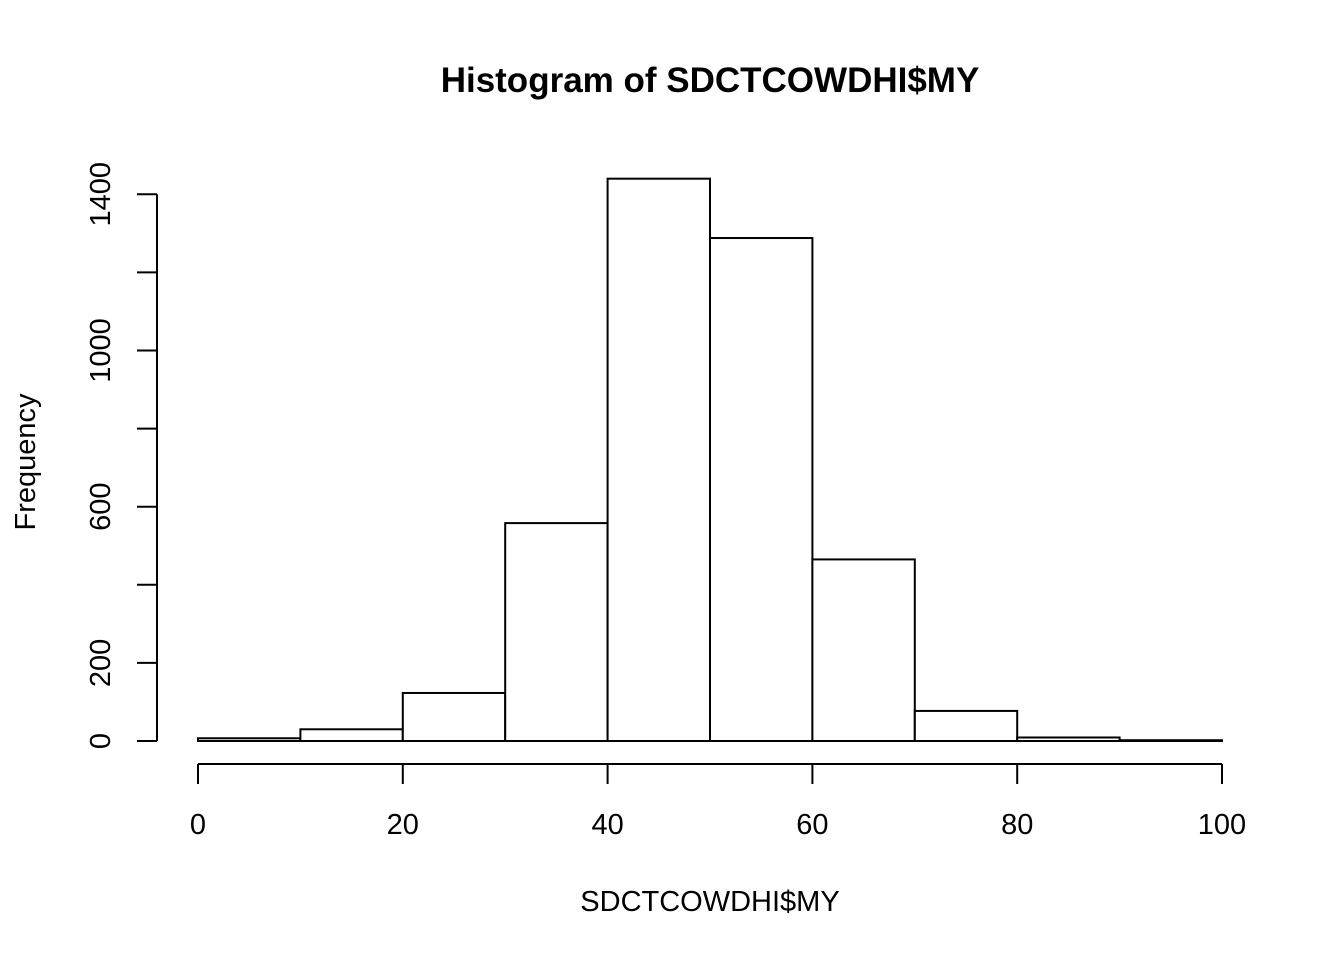  I want to click on y-tick-label-5: 1000, so click(101, 350).